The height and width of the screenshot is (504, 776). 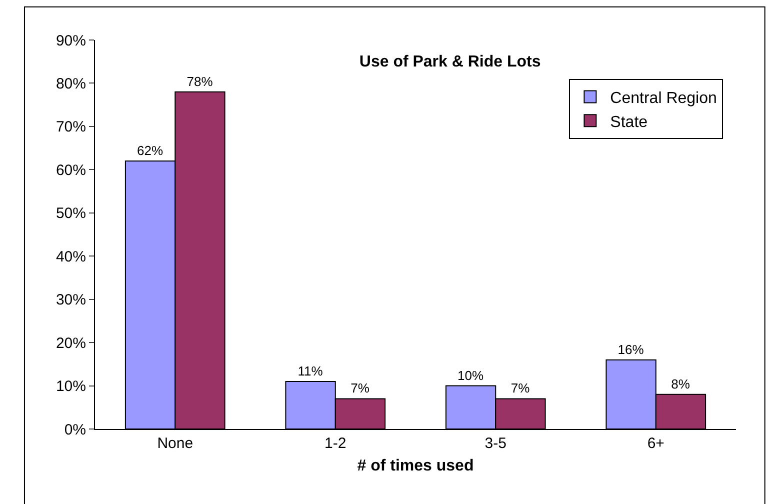 I want to click on y-tick-label: 60%, so click(x=71, y=170).